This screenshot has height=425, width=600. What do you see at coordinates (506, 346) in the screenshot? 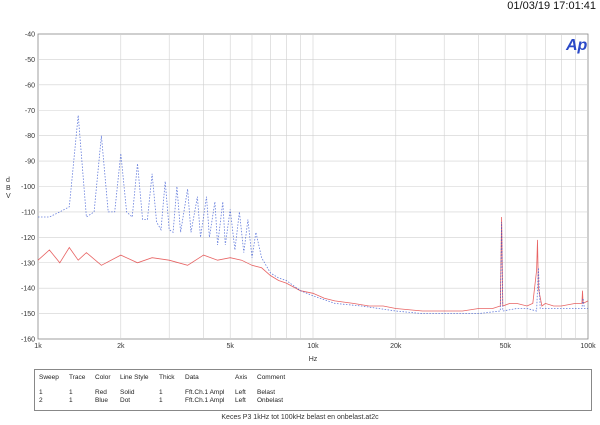
I see `x-tick-label: 50k` at bounding box center [506, 346].